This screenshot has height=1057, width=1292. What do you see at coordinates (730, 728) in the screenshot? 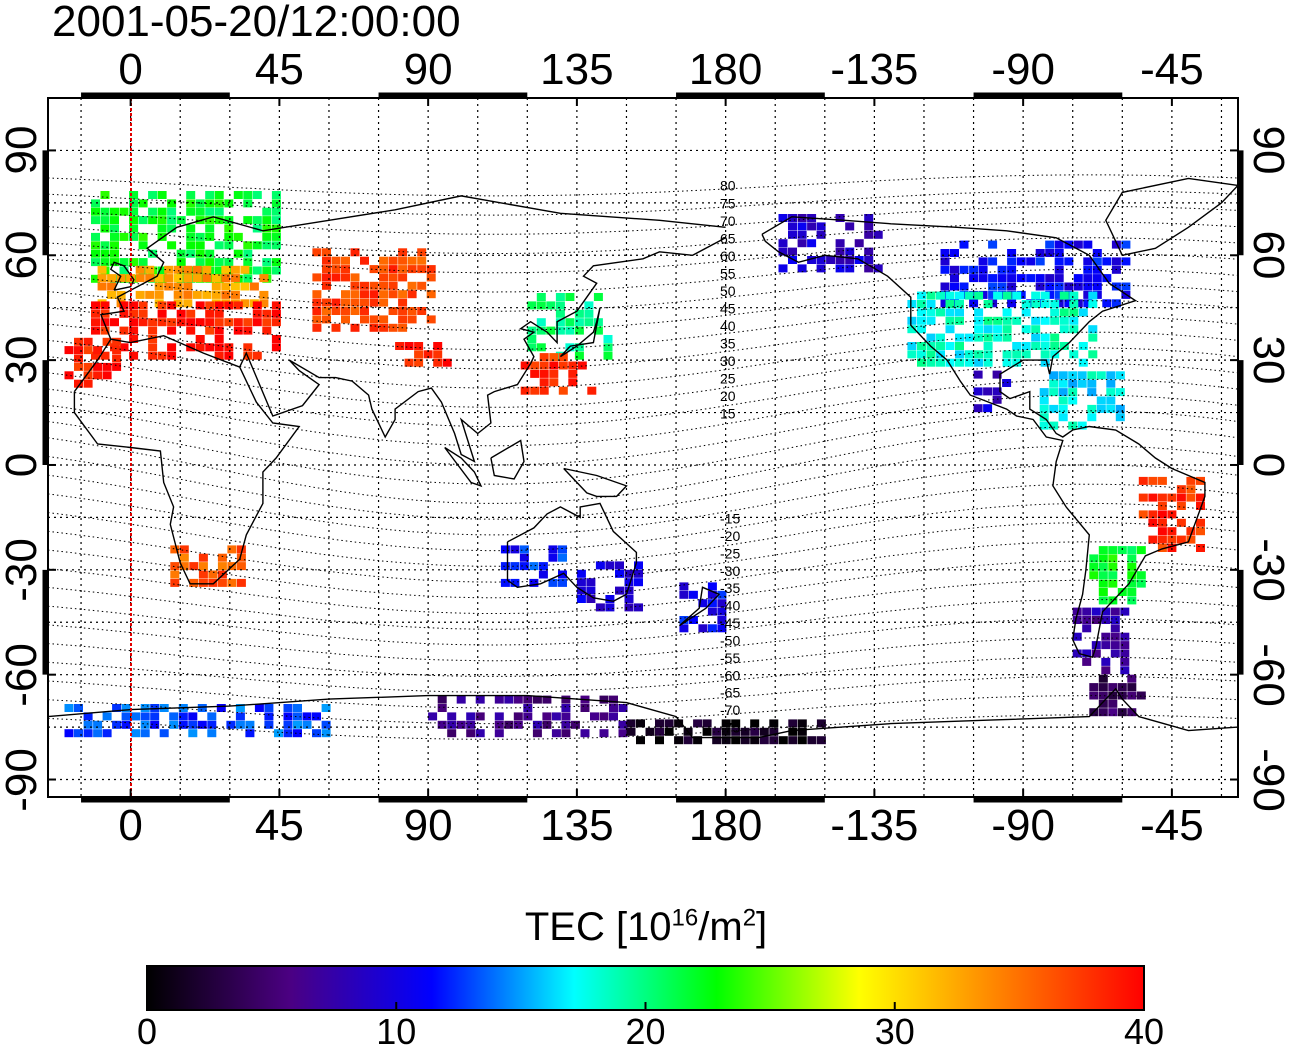
I see `maglat-label: -75` at bounding box center [730, 728].